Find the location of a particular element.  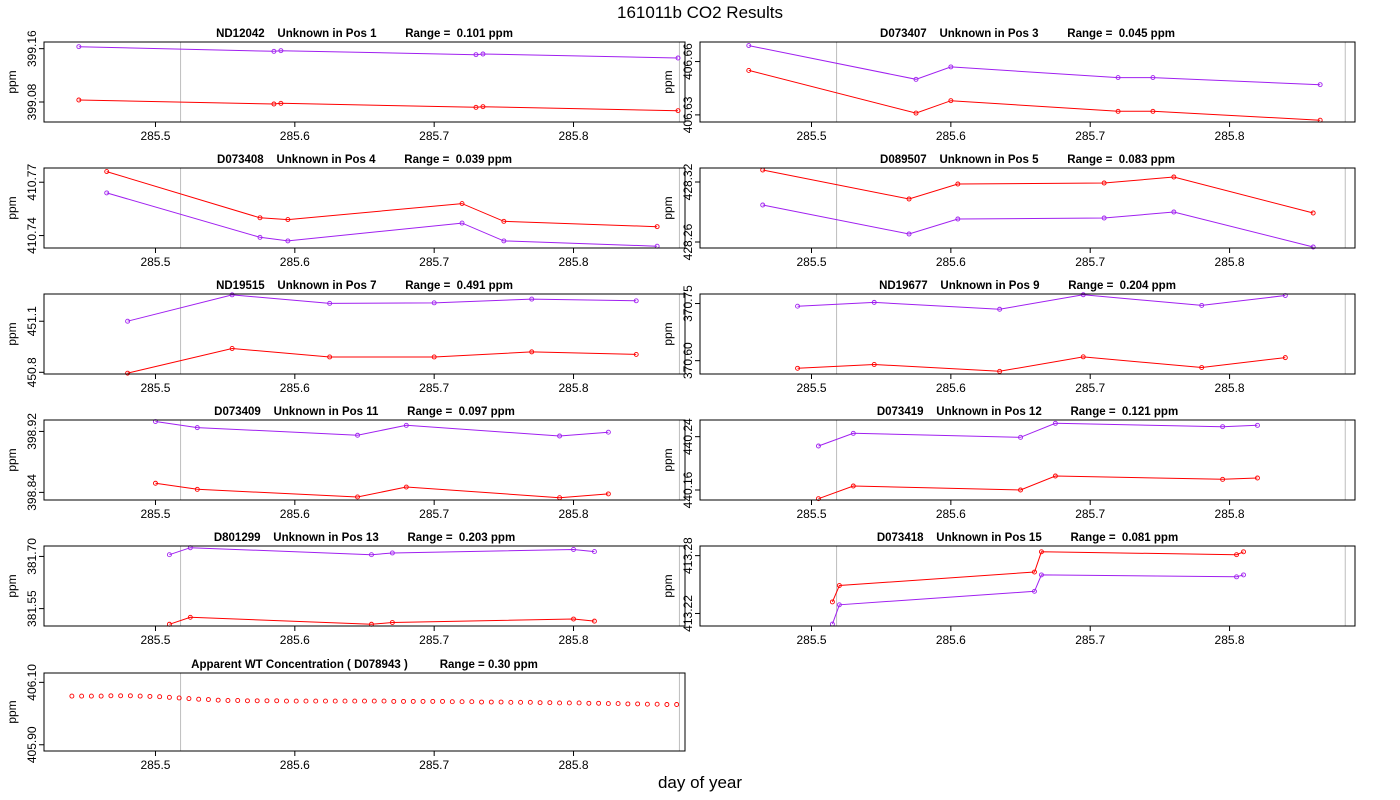

y-tick-label: 428.26 is located at coordinates (688, 241).